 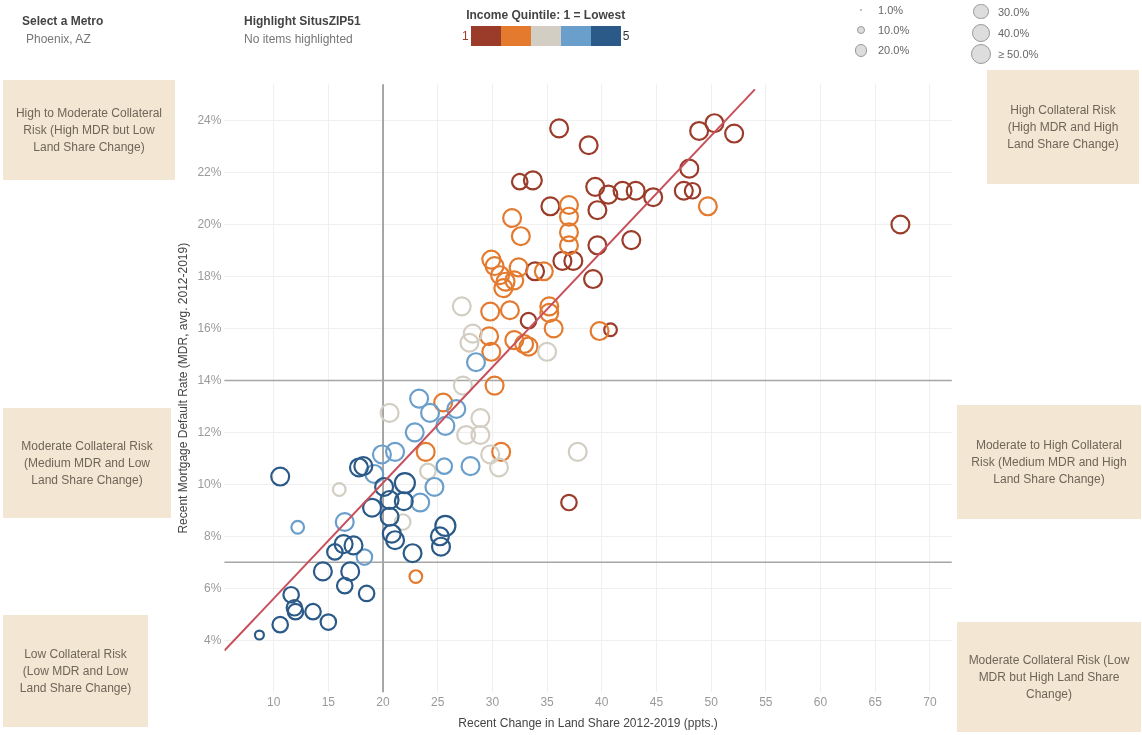 What do you see at coordinates (209, 223) in the screenshot?
I see `y-tick-label: 20%` at bounding box center [209, 223].